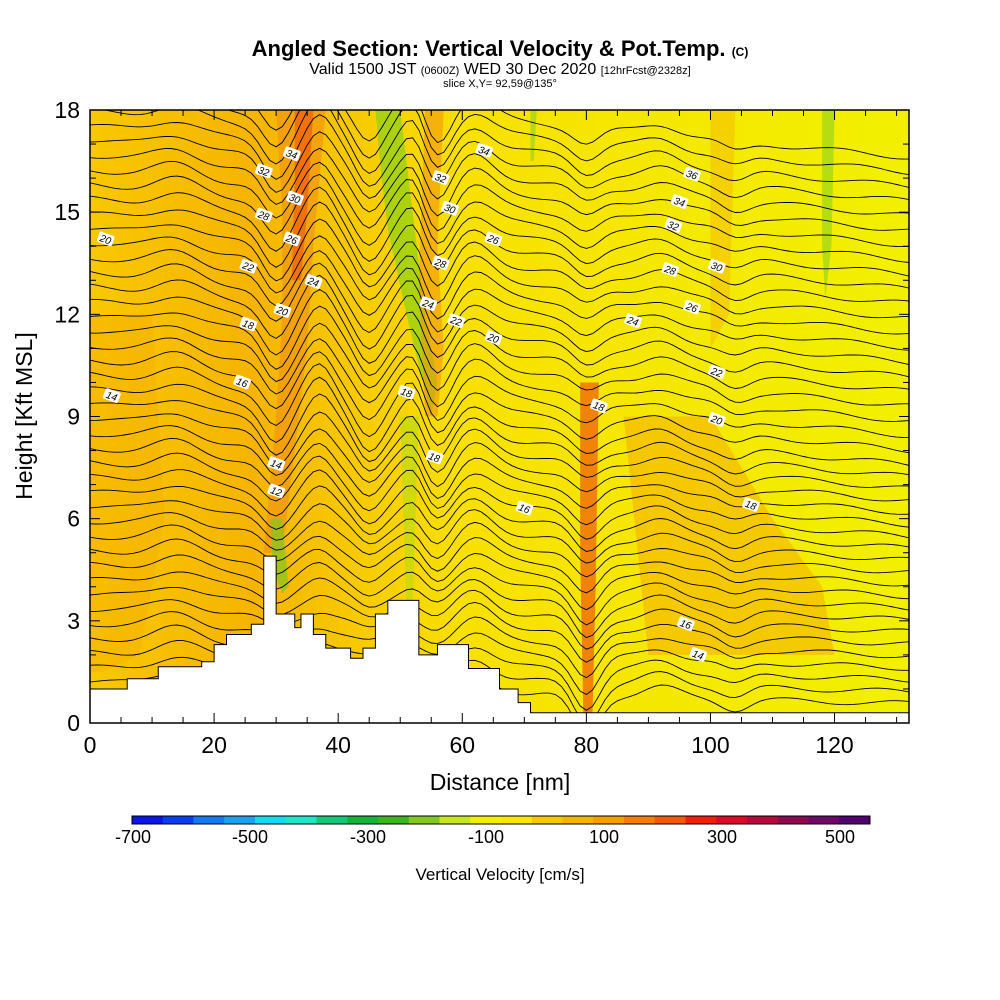 The width and height of the screenshot is (1000, 1000). Describe the element at coordinates (462, 745) in the screenshot. I see `x-tick-label: 60` at that location.